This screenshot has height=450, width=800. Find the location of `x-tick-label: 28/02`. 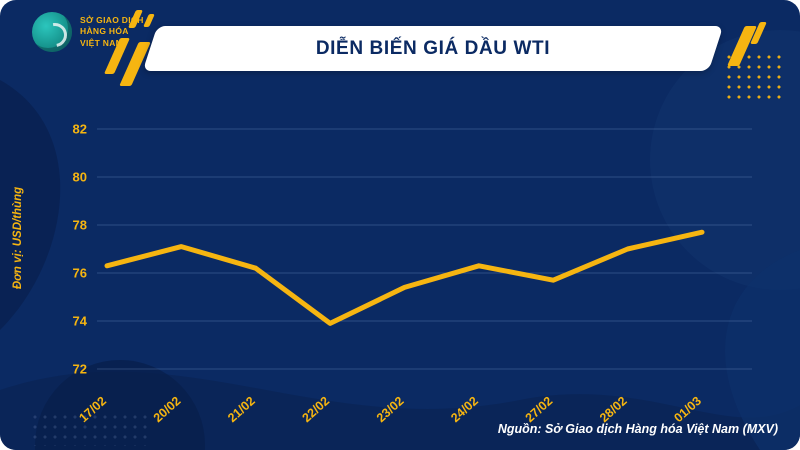

x-tick-label: 28/02 is located at coordinates (613, 409).